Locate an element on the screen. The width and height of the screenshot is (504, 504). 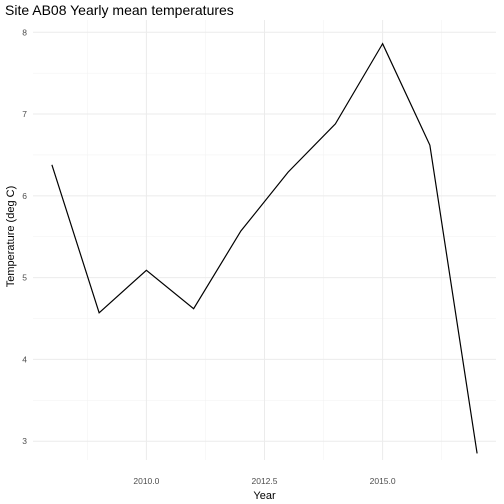
y-tick-label: 6 is located at coordinates (24, 196).